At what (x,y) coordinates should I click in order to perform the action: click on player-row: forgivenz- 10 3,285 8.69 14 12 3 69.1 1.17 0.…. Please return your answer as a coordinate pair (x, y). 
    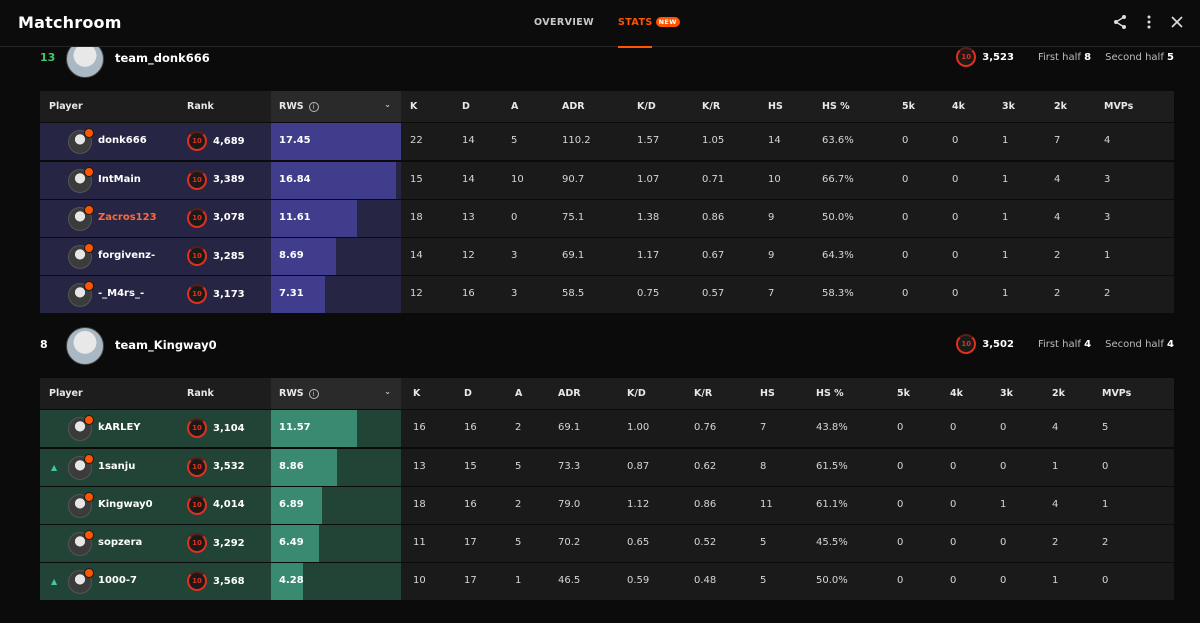
    Looking at the image, I should click on (607, 257).